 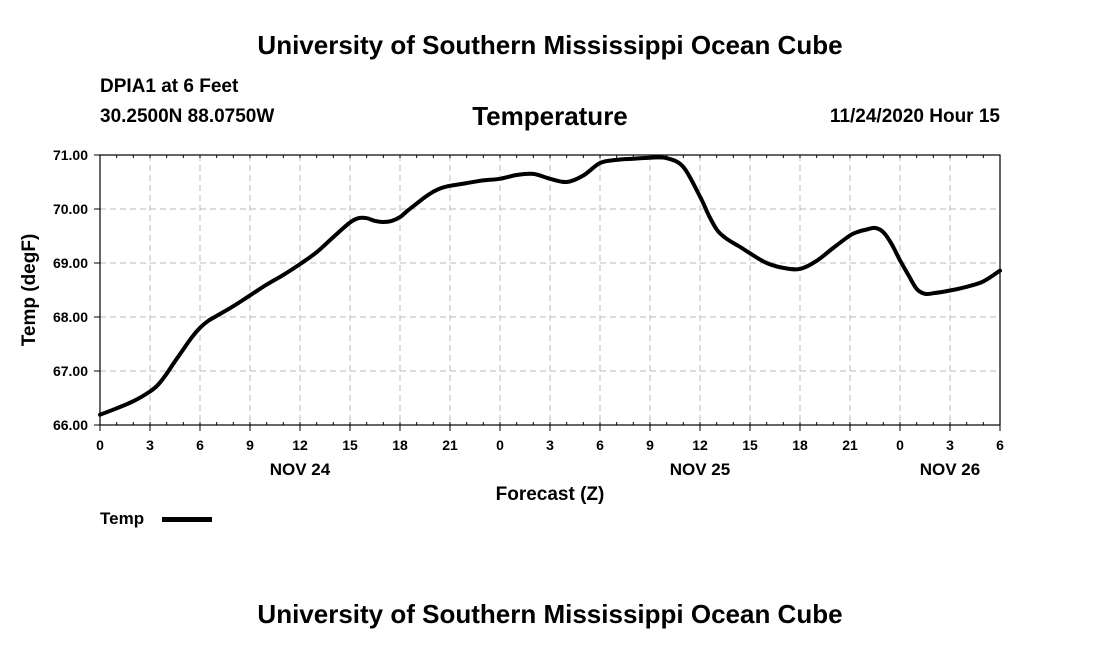 I want to click on forecast-datetime: 11/24/2020 Hour 15, so click(x=914, y=116).